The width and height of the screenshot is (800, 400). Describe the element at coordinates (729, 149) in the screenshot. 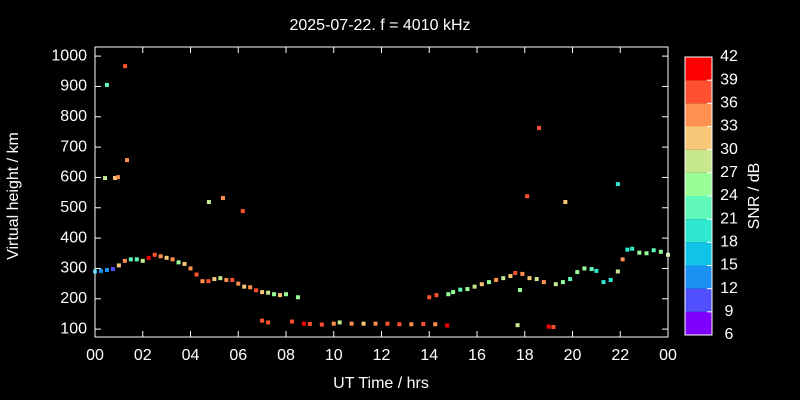

I see `colorbar-tick-label: 30` at that location.